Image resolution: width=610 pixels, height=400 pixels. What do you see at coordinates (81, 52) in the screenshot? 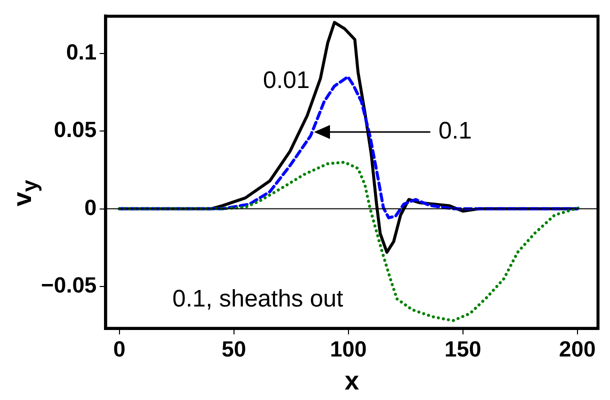
I see `y-tick-label: 0.1` at bounding box center [81, 52].